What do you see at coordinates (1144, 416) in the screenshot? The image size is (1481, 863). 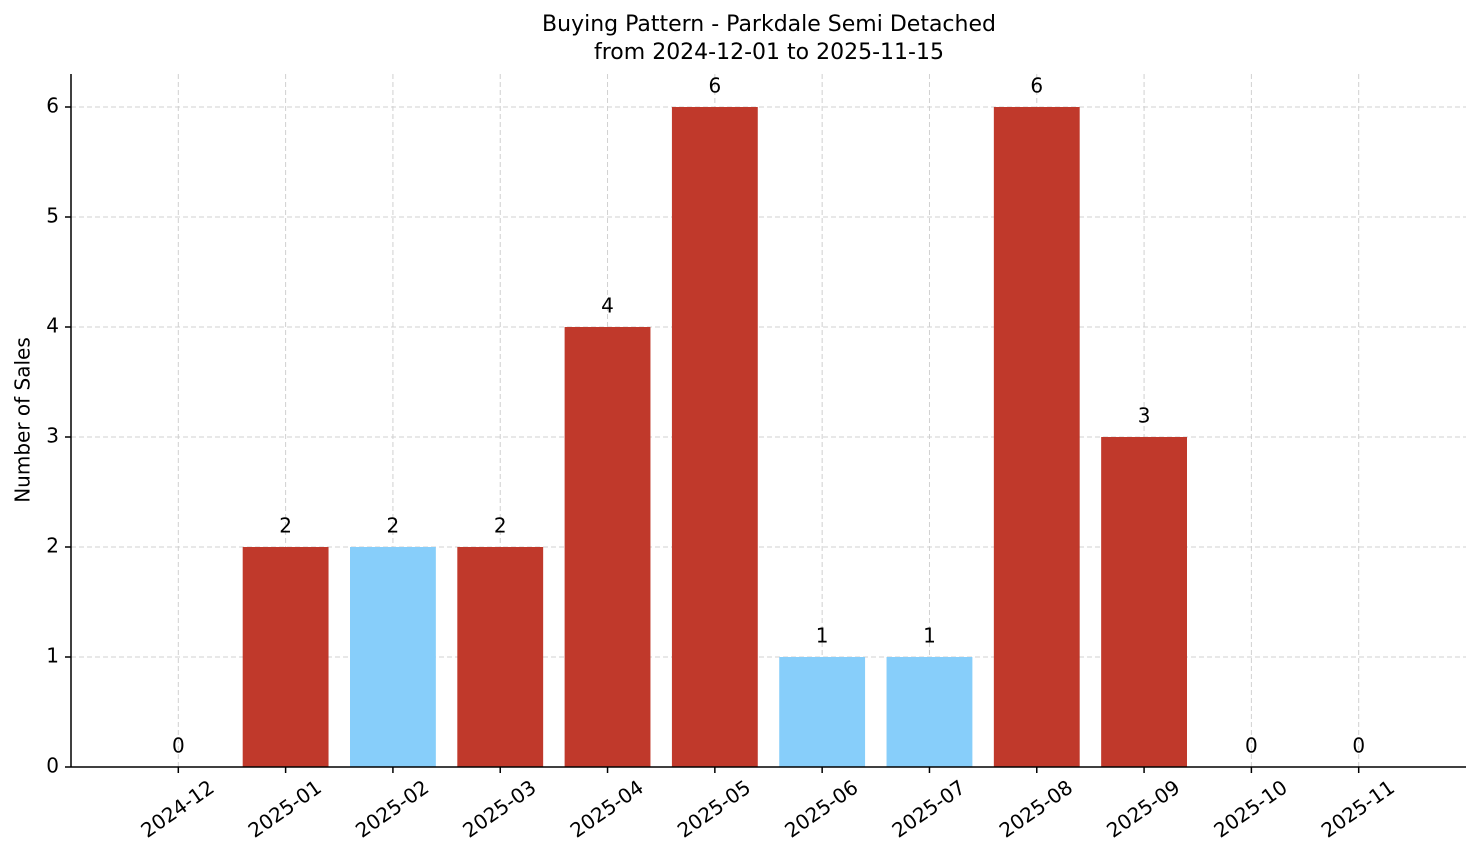 I see `data-label: 3` at bounding box center [1144, 416].